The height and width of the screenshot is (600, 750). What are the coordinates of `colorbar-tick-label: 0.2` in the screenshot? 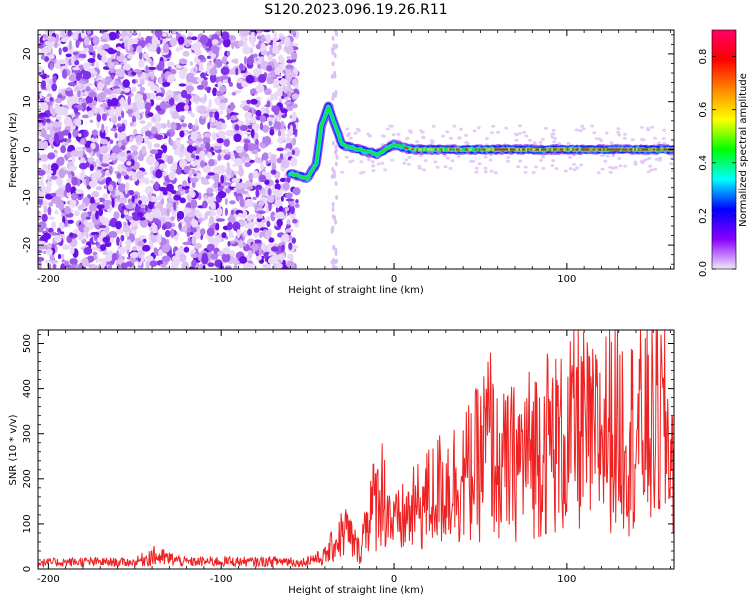 It's located at (703, 216).